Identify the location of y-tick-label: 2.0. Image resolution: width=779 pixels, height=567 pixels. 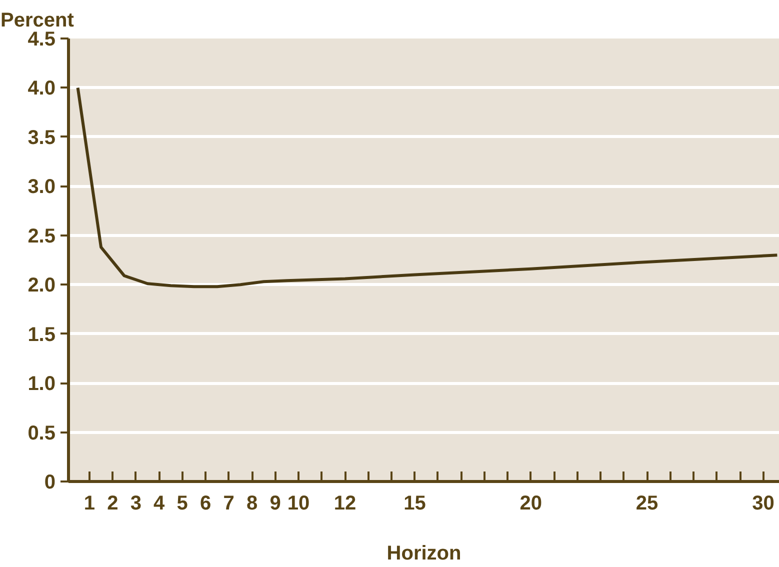
(42, 285).